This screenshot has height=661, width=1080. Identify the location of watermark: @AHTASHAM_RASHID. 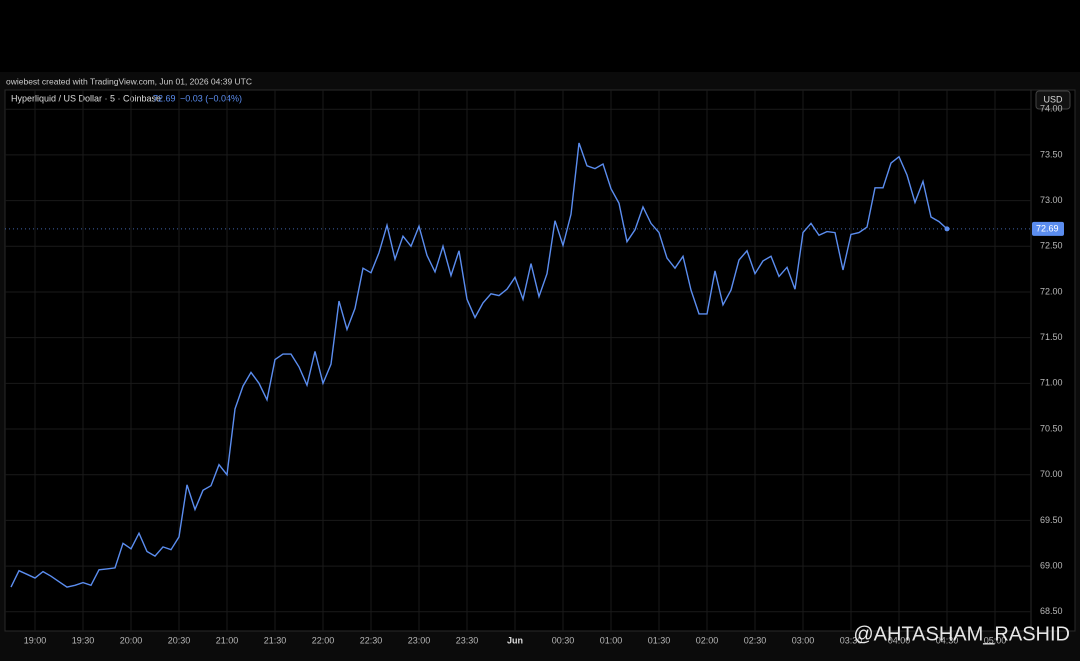
(961, 634).